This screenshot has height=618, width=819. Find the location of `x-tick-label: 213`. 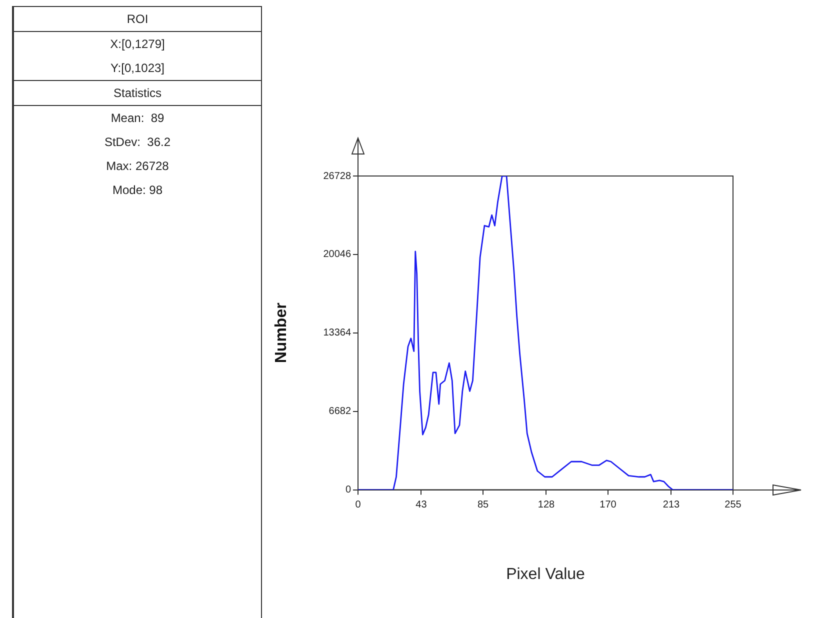

x-tick-label: 213 is located at coordinates (671, 505).